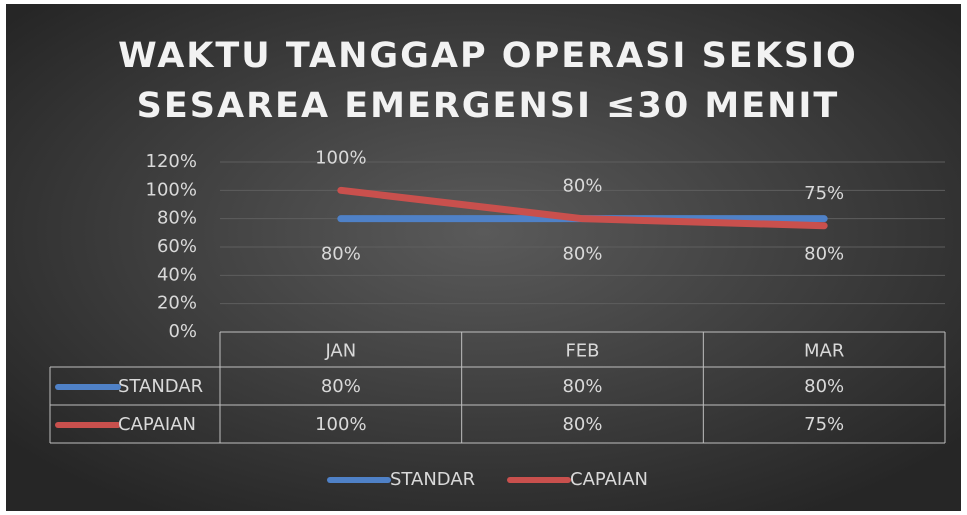  I want to click on table-cell: 100%, so click(340, 424).